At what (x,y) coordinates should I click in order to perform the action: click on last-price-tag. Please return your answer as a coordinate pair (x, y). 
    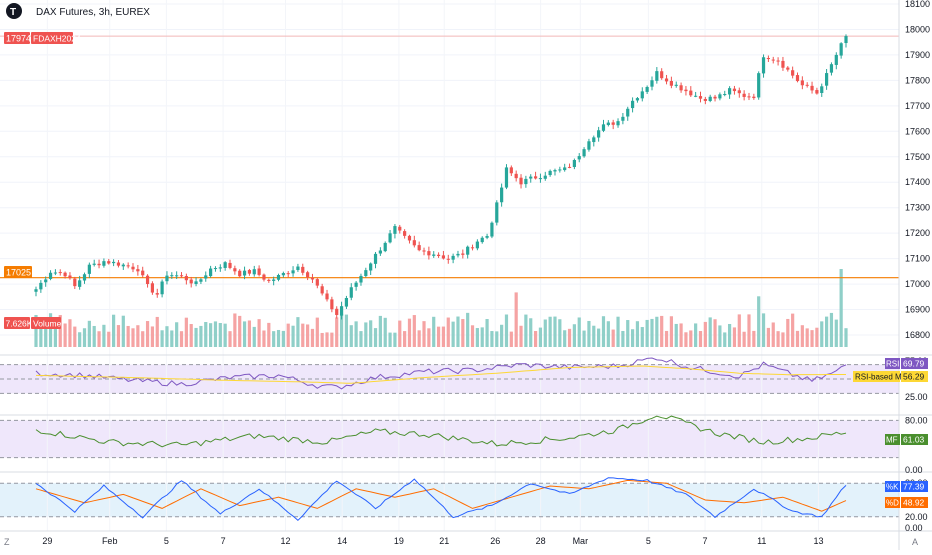
    Looking at the image, I should click on (17, 38).